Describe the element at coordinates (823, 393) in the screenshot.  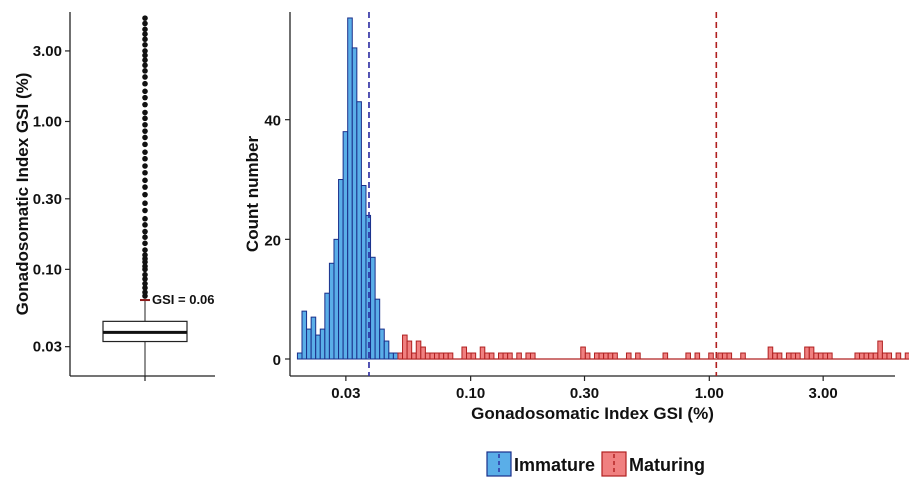
I see `hist-x-tick-label: 3.00` at that location.